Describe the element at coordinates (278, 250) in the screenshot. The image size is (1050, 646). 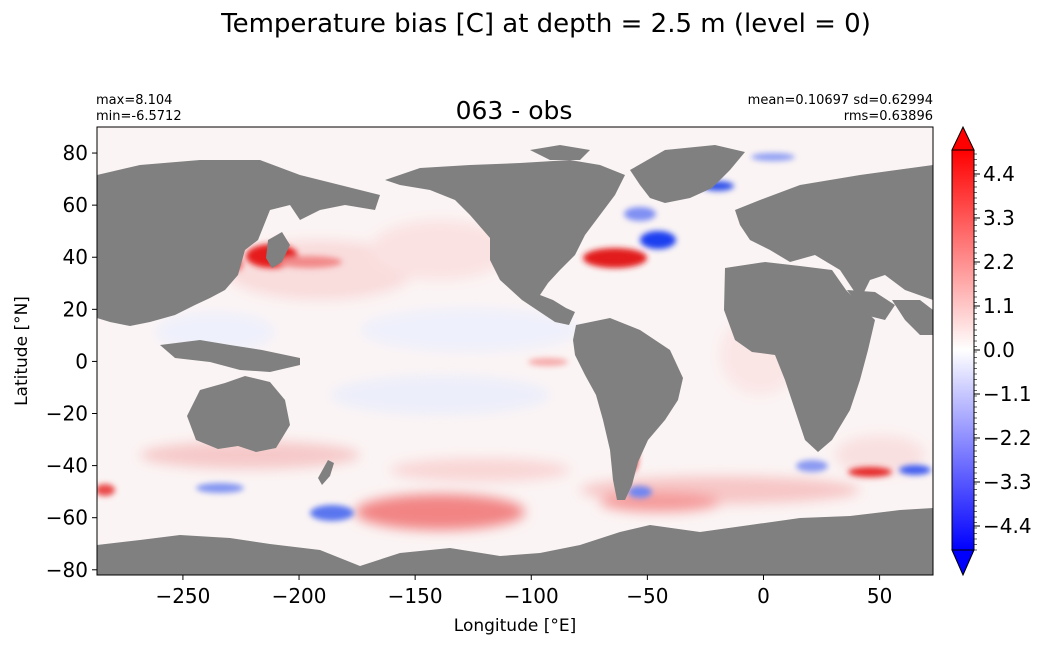
I see `landmass-asia-east` at that location.